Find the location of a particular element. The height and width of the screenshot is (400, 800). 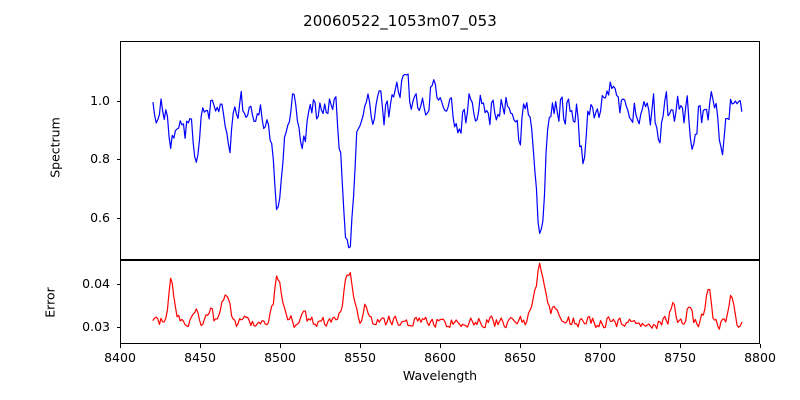

x-tick-label: 8600 is located at coordinates (440, 357).